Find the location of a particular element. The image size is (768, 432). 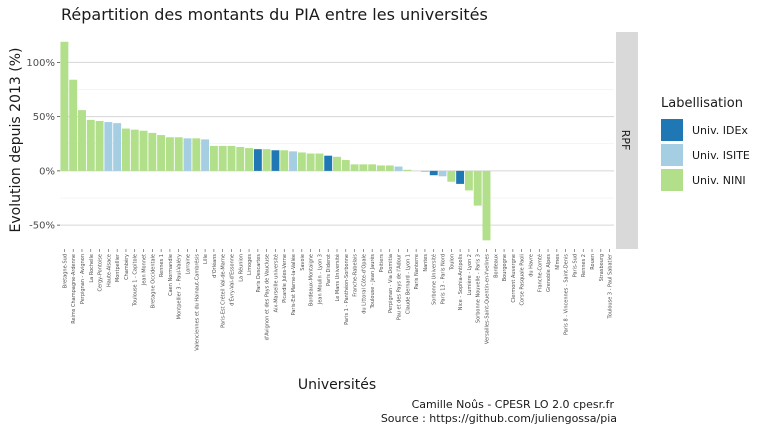

x-tick-label: Toulouse - Jean Jaurès is located at coordinates (372, 282).